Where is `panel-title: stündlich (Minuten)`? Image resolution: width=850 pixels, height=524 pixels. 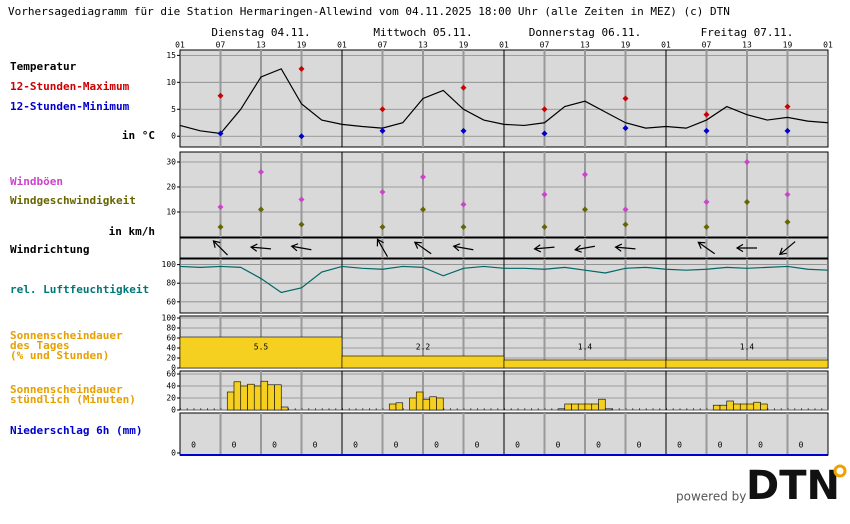 panel-title: stündlich (Minuten) is located at coordinates (73, 399).